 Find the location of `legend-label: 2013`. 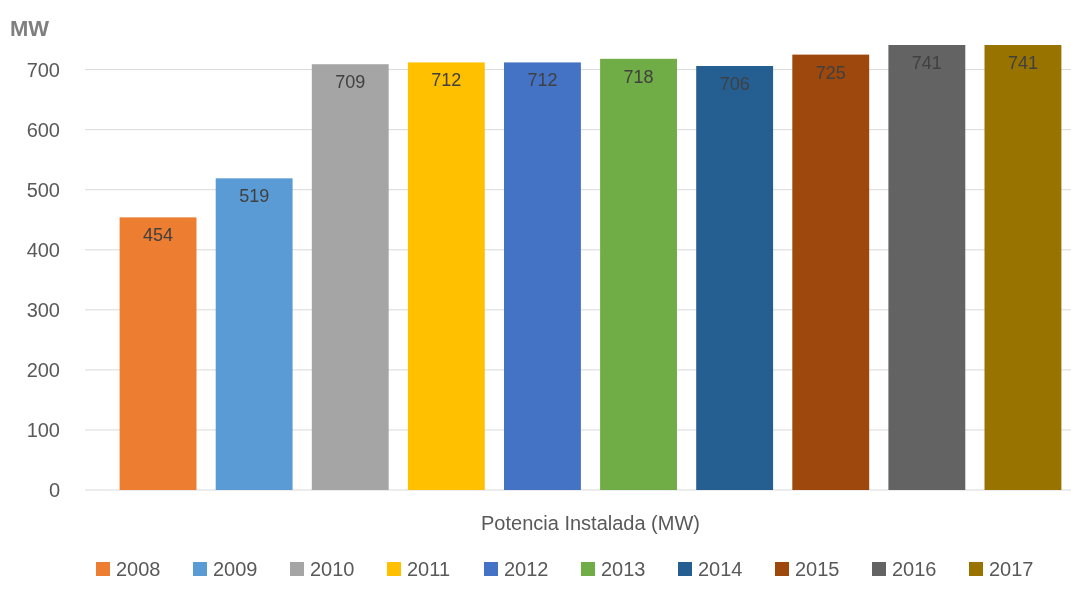

legend-label: 2013 is located at coordinates (623, 569).